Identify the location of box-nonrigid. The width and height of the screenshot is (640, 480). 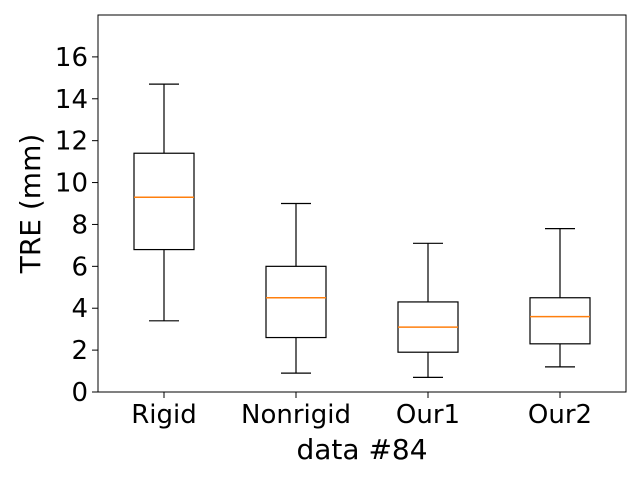
(296, 288).